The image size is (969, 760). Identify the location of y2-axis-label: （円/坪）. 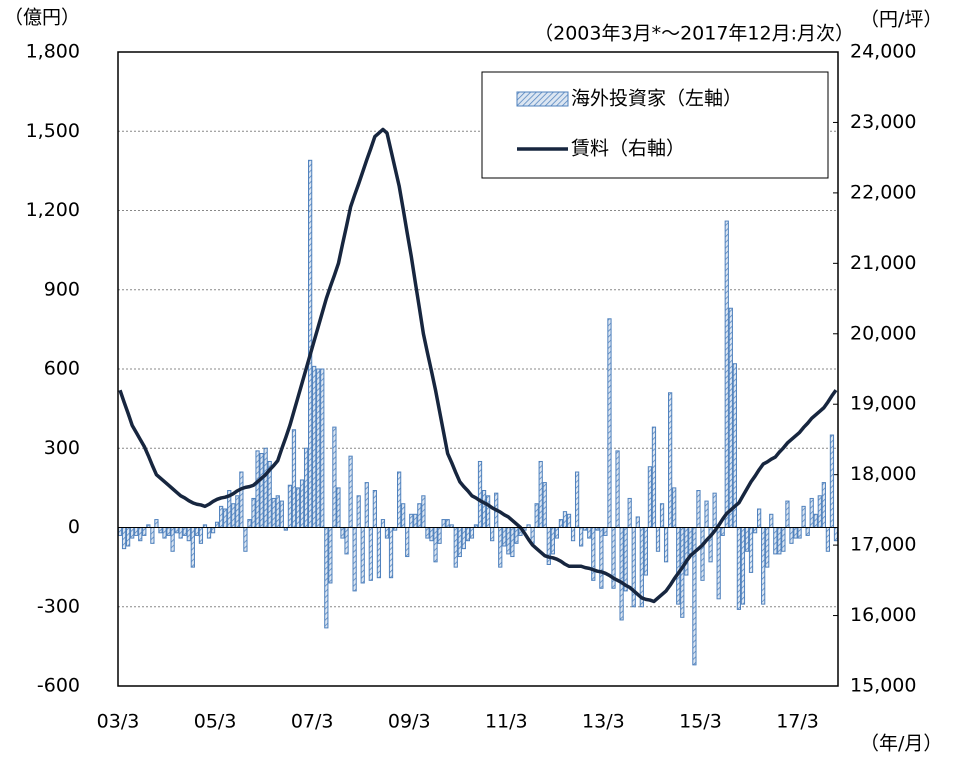
(901, 20).